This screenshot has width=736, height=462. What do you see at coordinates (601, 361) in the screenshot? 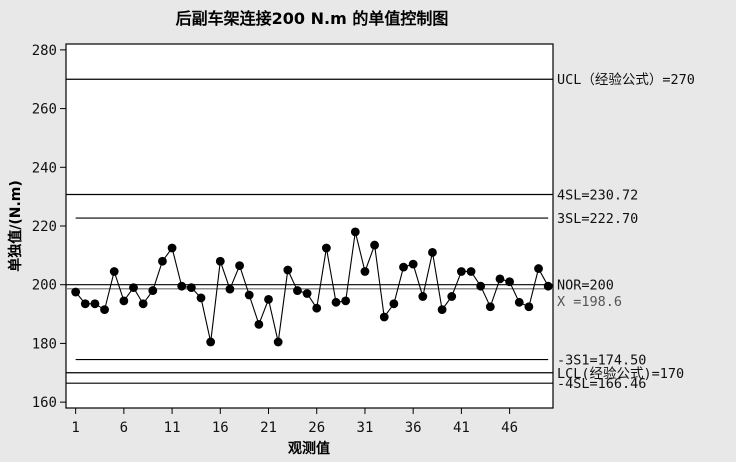
I see `reference-line-label: -3S1=174.50` at bounding box center [601, 361].